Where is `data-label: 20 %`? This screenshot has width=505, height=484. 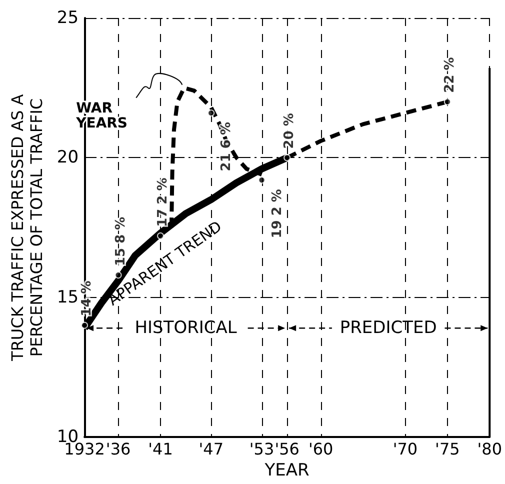 data-label: 20 % is located at coordinates (290, 131).